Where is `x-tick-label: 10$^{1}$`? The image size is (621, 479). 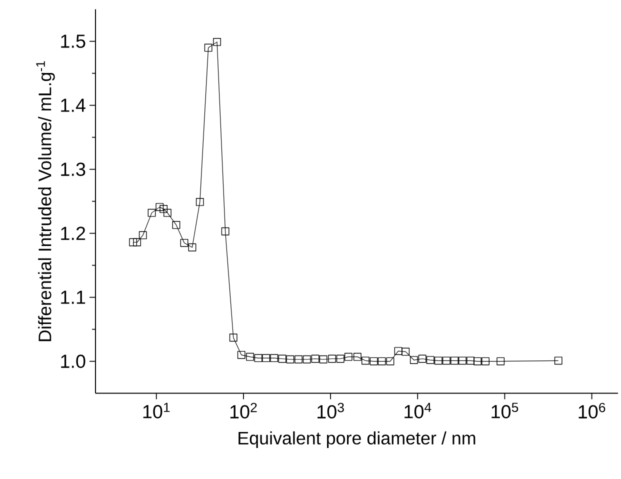
x-tick-label: 10$^{1}$ is located at coordinates (156, 410).